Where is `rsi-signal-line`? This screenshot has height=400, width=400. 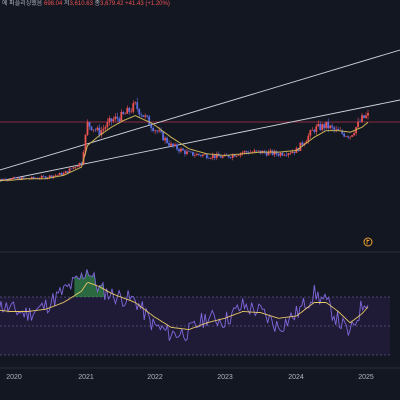 rsi-signal-line is located at coordinates (184, 306).